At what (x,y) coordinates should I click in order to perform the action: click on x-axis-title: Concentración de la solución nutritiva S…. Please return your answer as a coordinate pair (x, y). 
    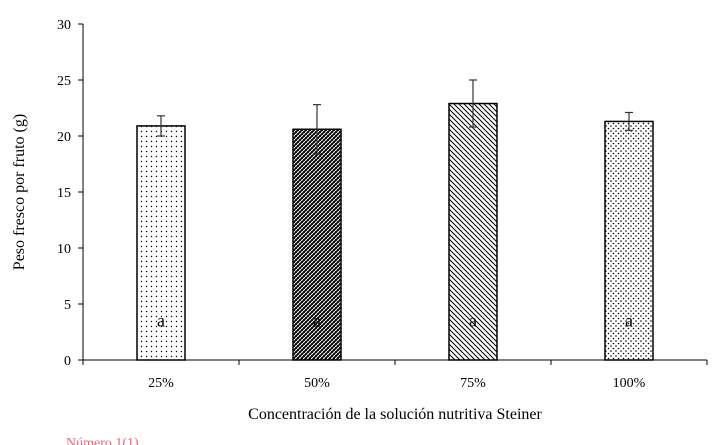
    Looking at the image, I should click on (395, 414).